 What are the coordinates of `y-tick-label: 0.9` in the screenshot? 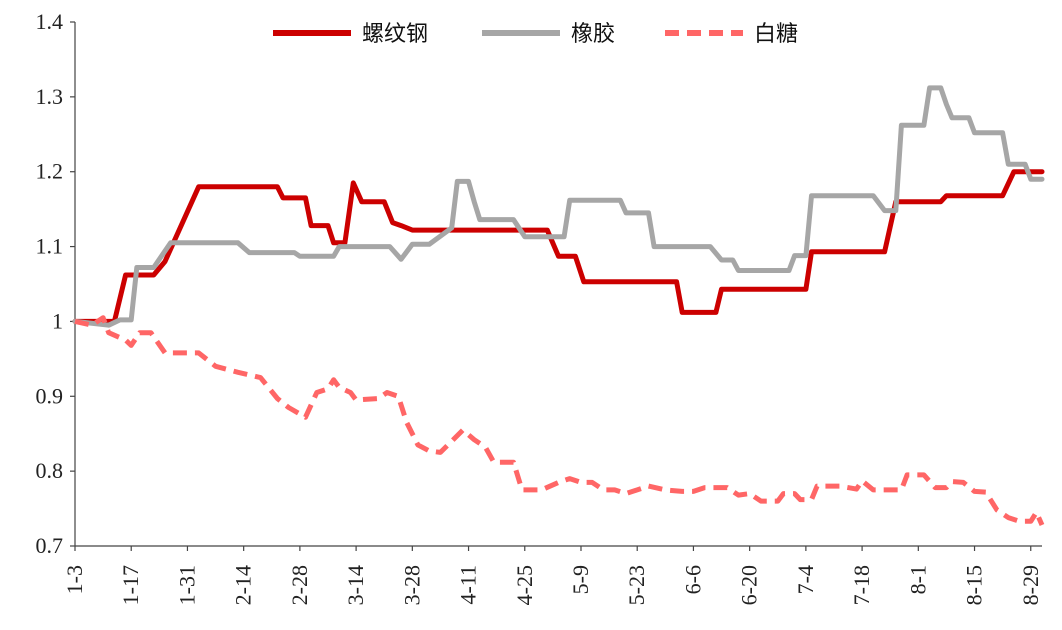 It's located at (50, 395).